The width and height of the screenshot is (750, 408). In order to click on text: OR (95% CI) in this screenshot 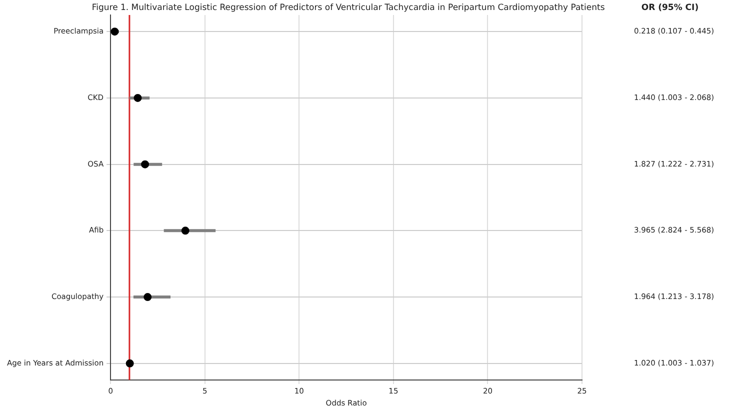, I will do `click(670, 8)`.